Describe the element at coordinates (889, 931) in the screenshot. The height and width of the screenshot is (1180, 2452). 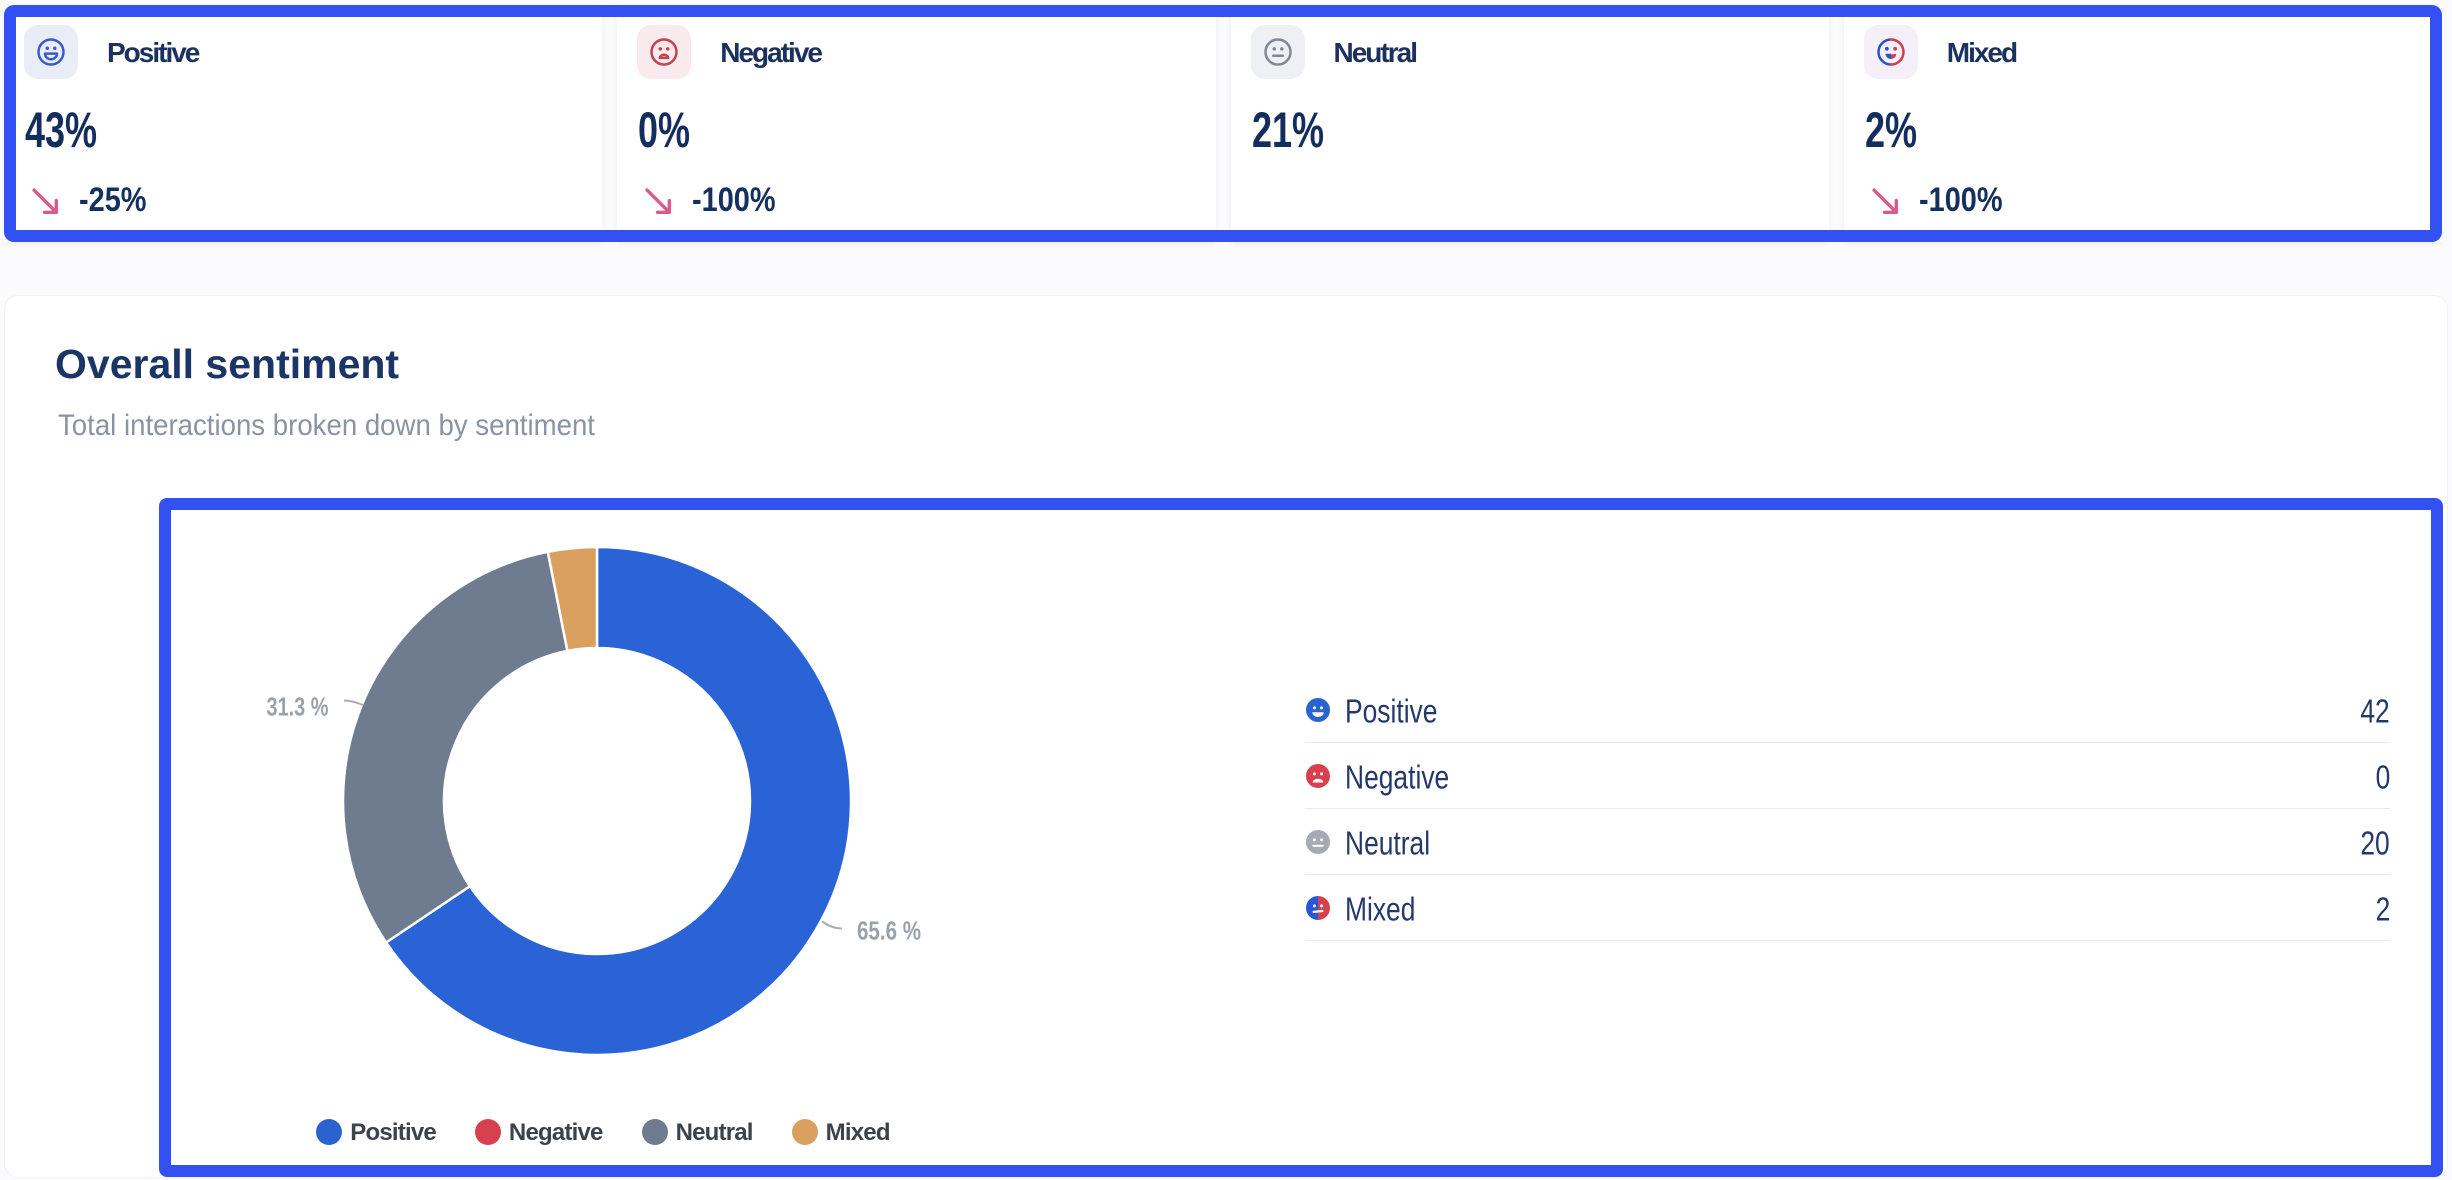
I see `svg-text: 65.6 %` at that location.